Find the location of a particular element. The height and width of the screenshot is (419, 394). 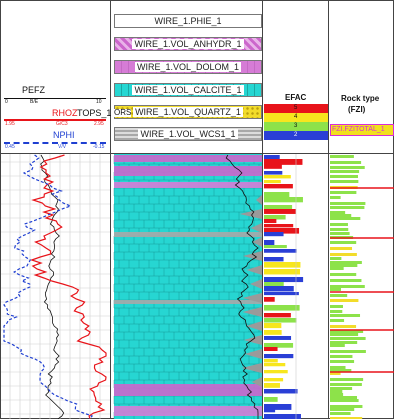

legend-wcs: WIRE_1.VOL_WCS1_1 is located at coordinates (188, 134).